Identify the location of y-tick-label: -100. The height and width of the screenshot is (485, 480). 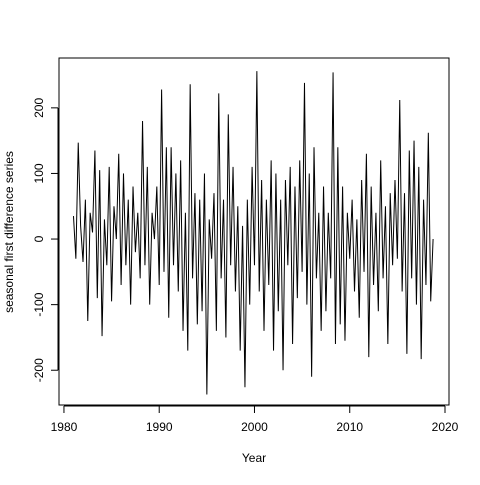
(39, 304).